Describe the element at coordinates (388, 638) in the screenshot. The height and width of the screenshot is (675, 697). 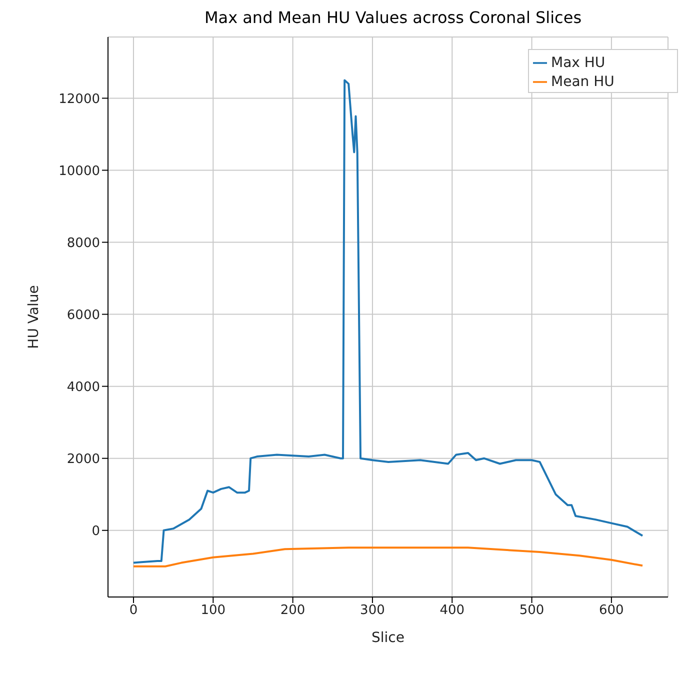
I see `x-axis-title: Slice` at that location.